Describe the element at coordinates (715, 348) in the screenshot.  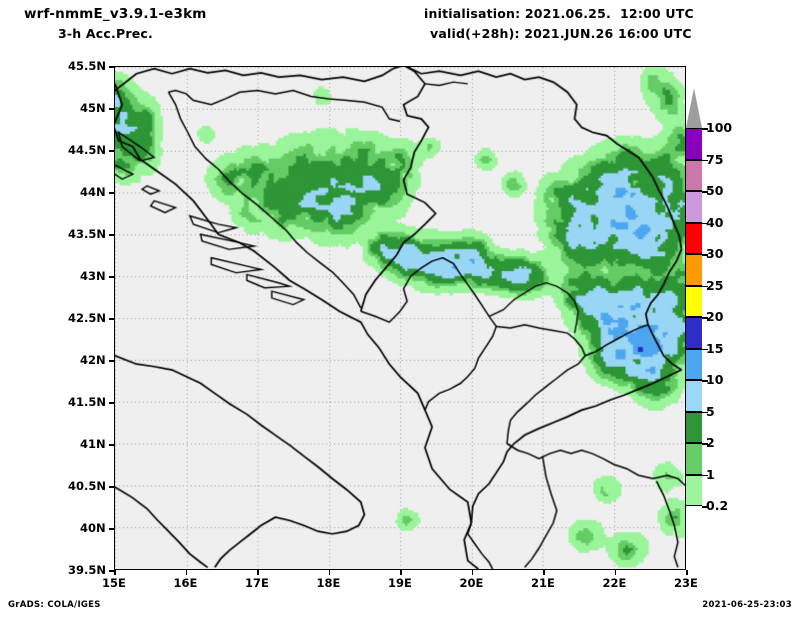
I see `colorbar-tick-label: 15` at that location.